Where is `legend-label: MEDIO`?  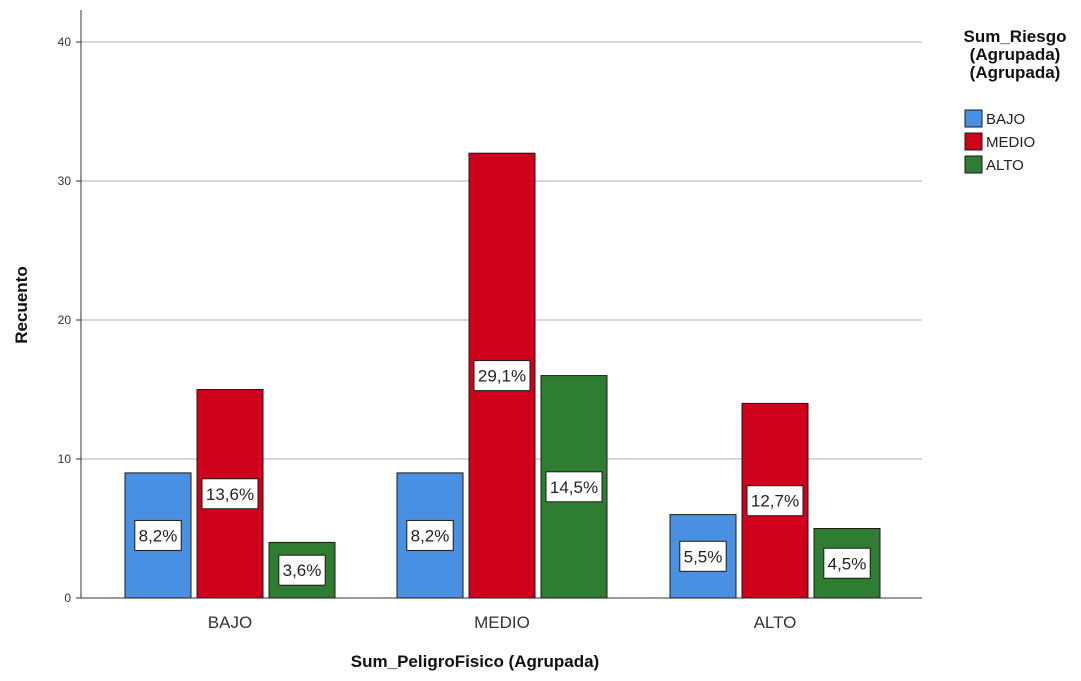 legend-label: MEDIO is located at coordinates (1010, 142).